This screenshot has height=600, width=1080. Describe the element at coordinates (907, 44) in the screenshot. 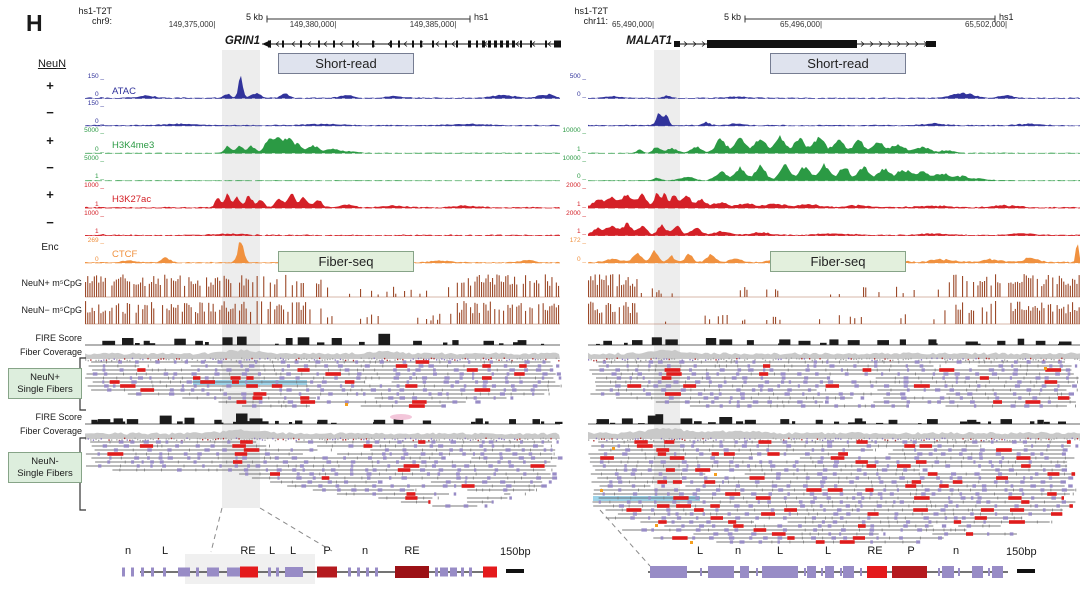

I see `intron-chevron` at that location.